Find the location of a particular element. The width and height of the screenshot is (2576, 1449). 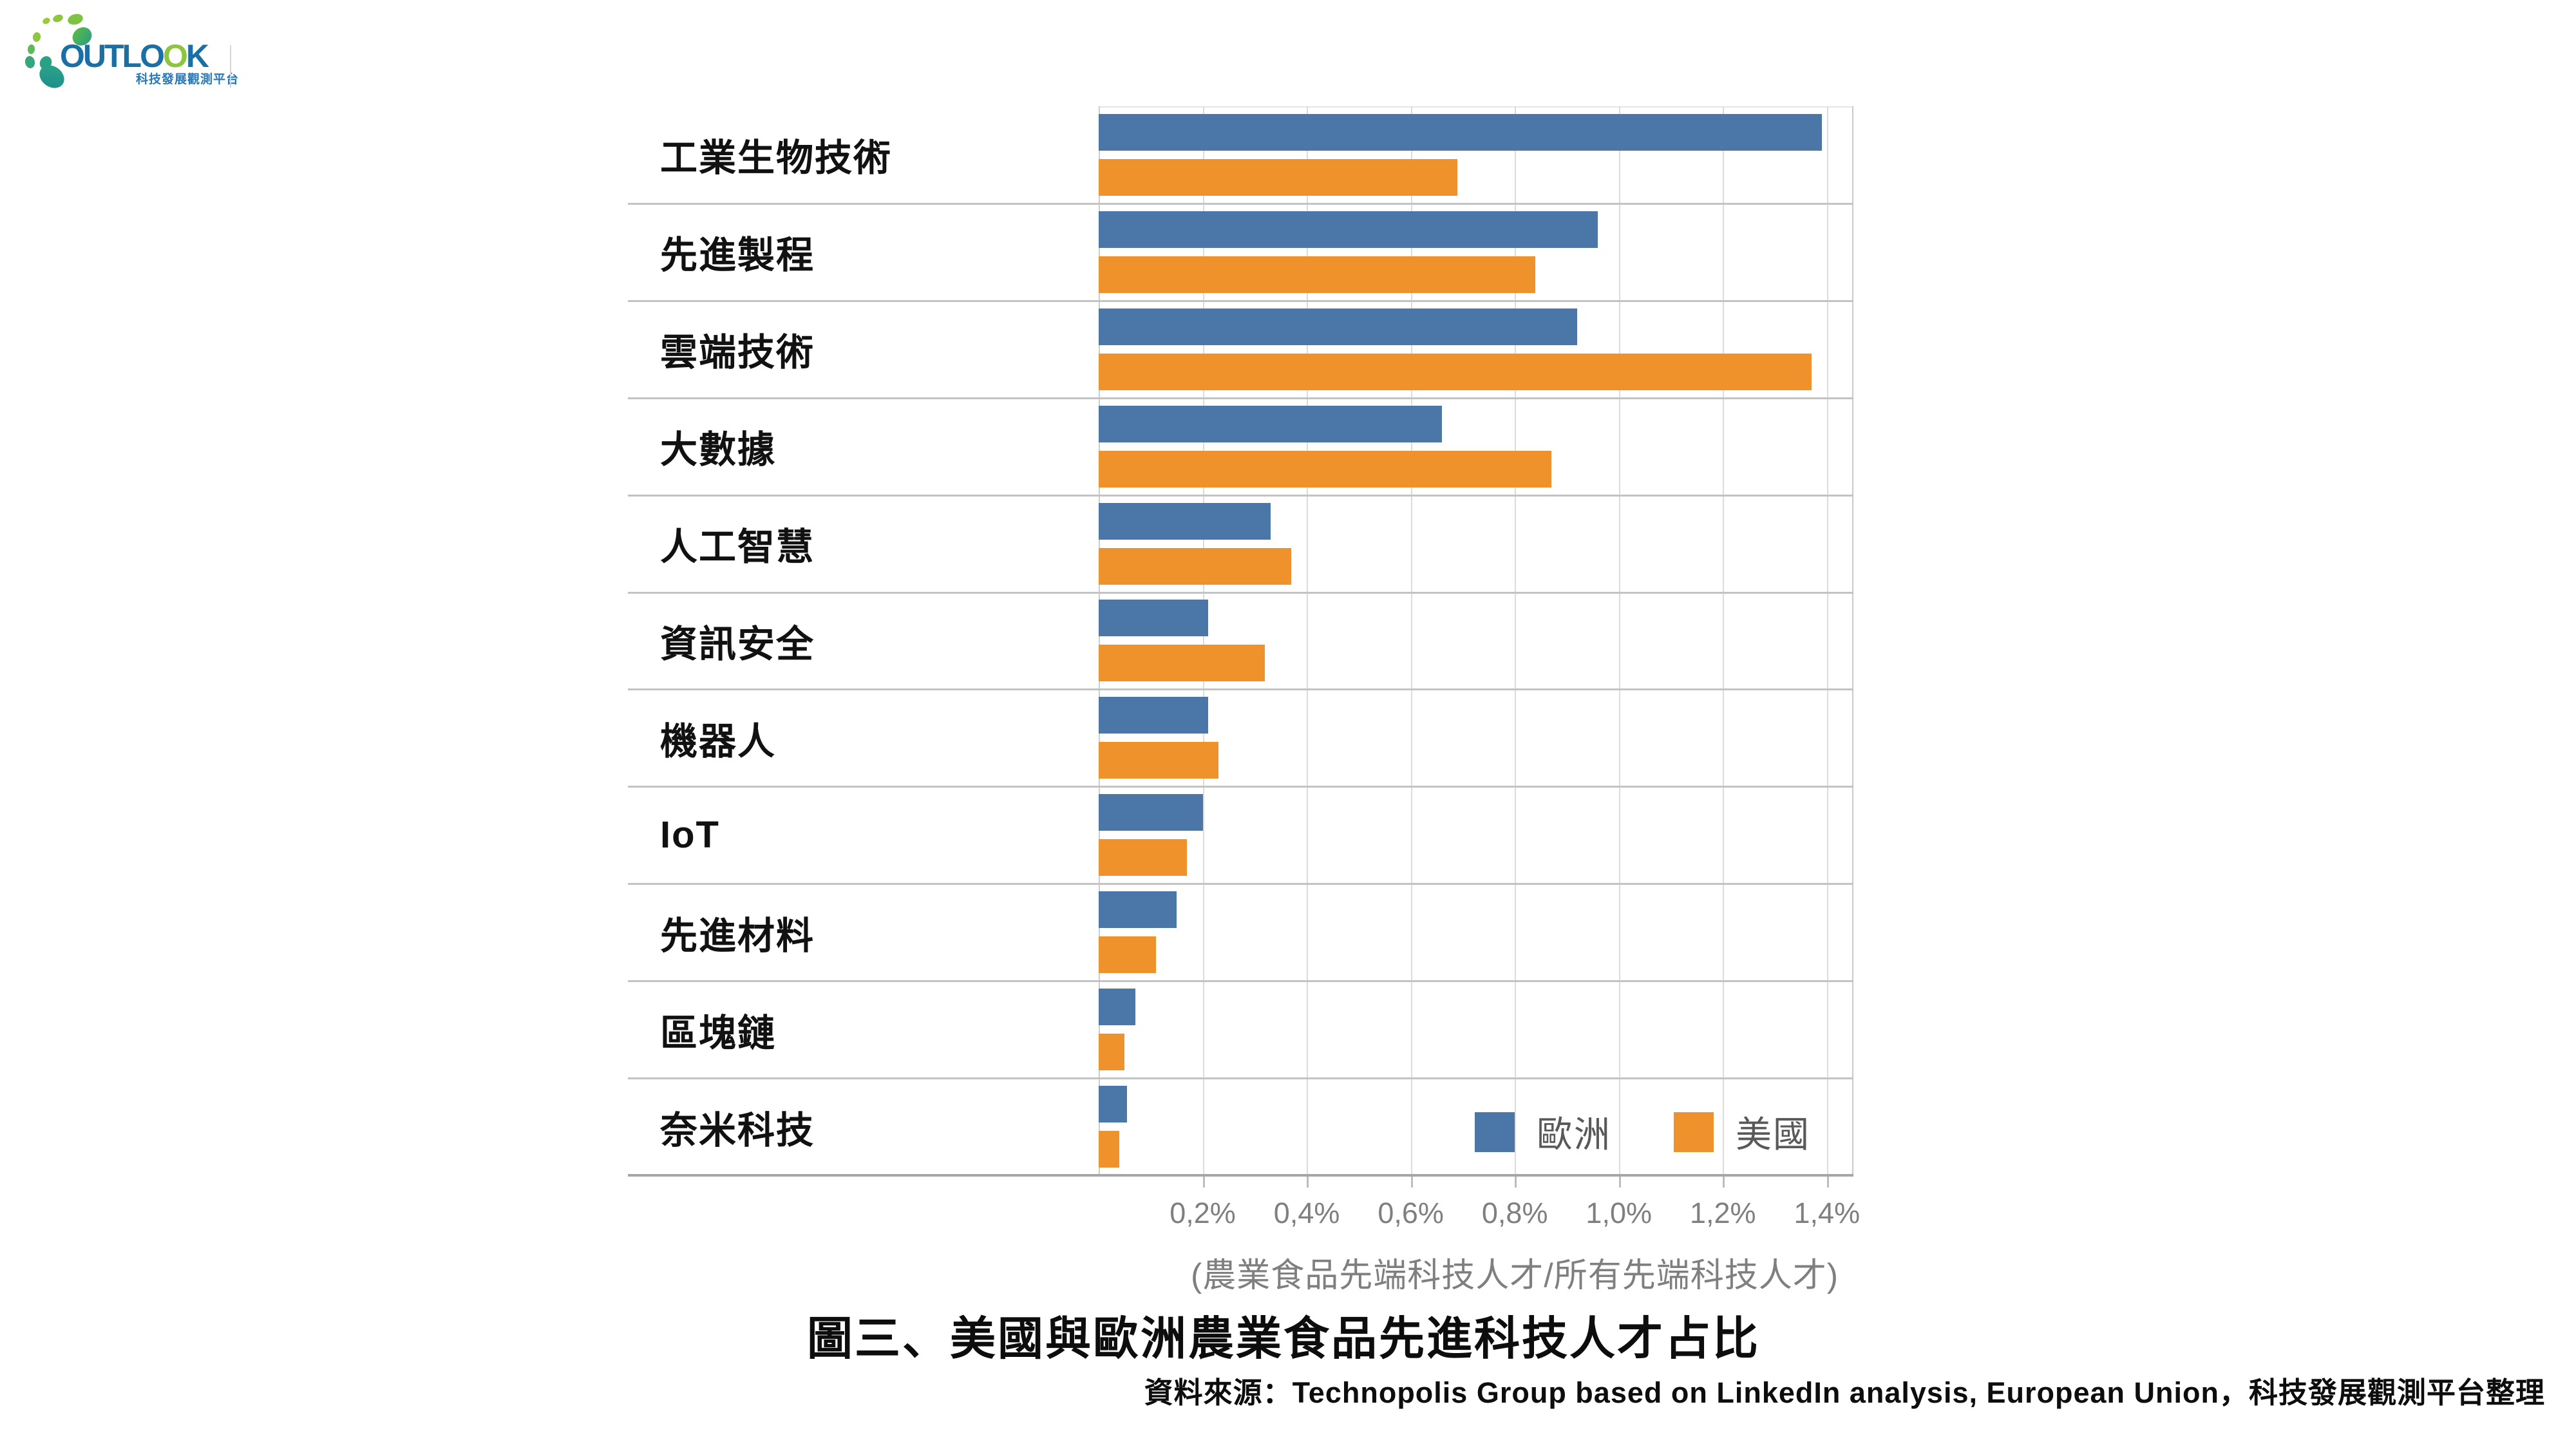

x-axis-label: (農業食品先端科技人才/所有先端科技人才) is located at coordinates (1514, 1275).